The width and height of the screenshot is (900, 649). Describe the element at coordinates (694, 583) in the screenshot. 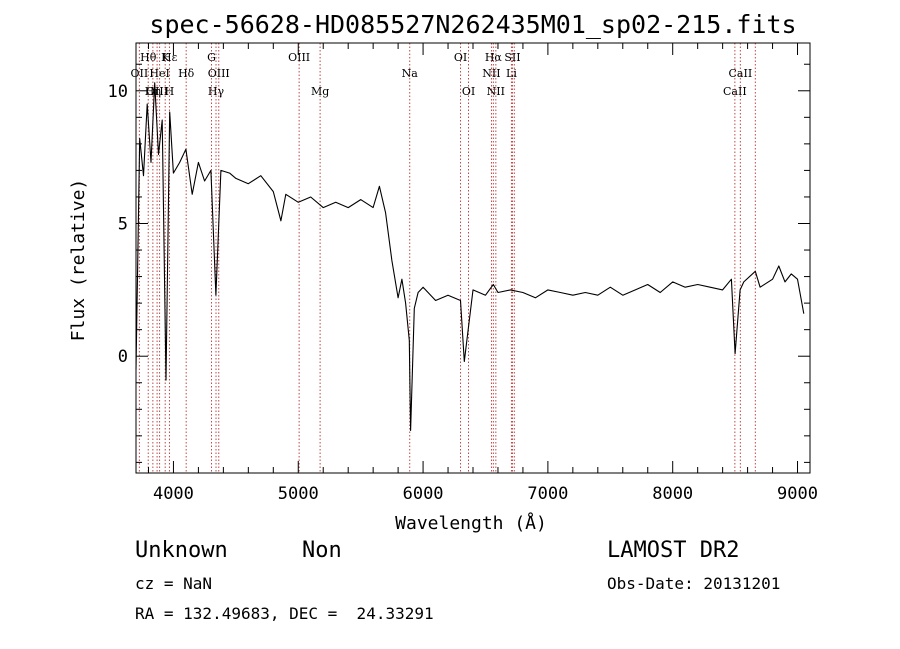

I see `observation-date: Obs-Date: 20131201` at that location.